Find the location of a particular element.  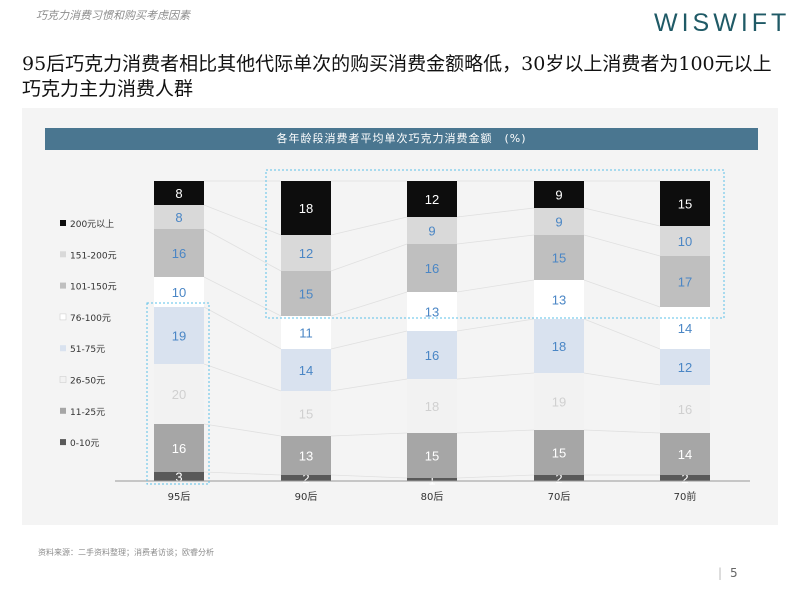

data-label: 19 is located at coordinates (559, 402).